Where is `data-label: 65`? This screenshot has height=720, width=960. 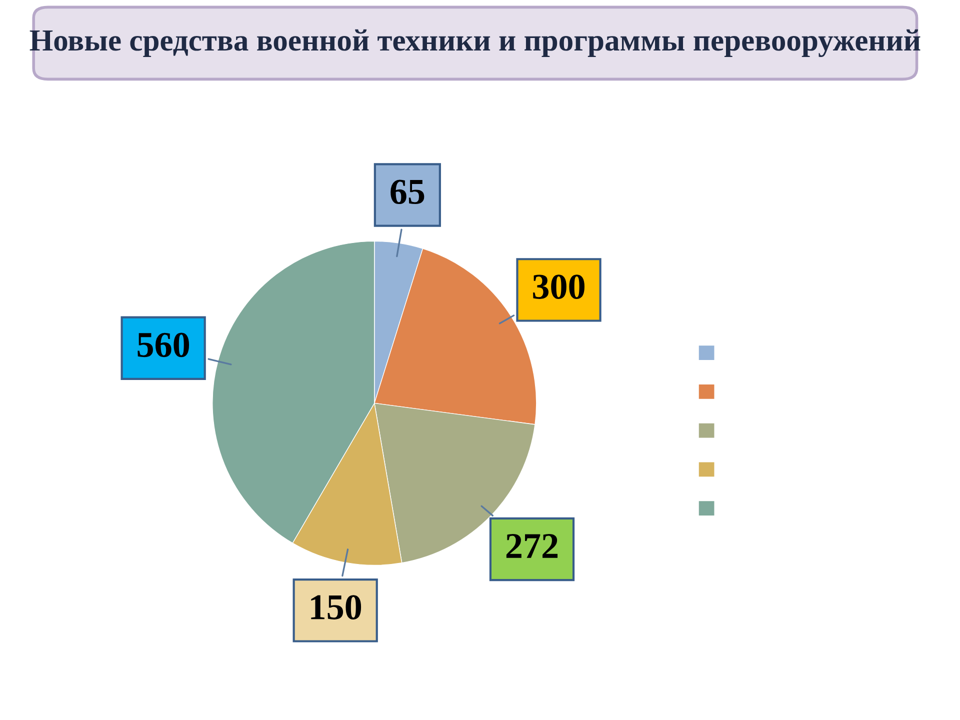 data-label: 65 is located at coordinates (407, 192).